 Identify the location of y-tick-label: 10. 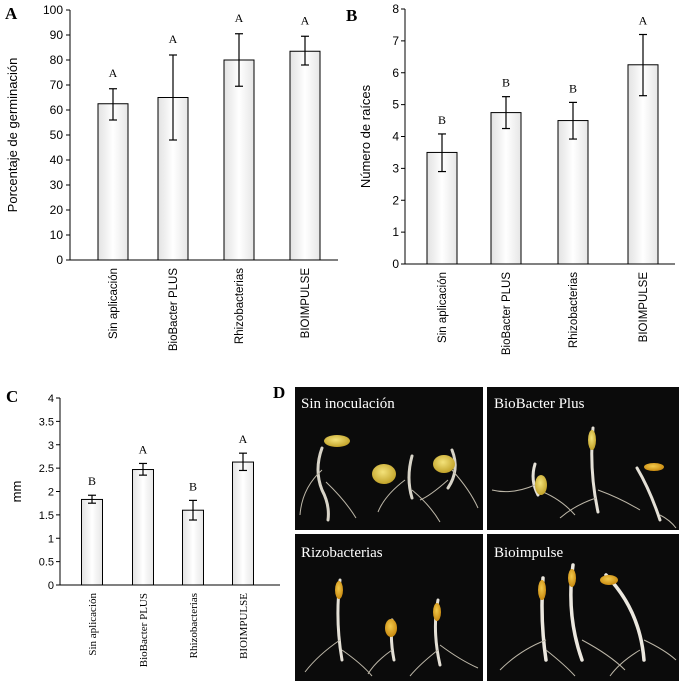
(57, 235).